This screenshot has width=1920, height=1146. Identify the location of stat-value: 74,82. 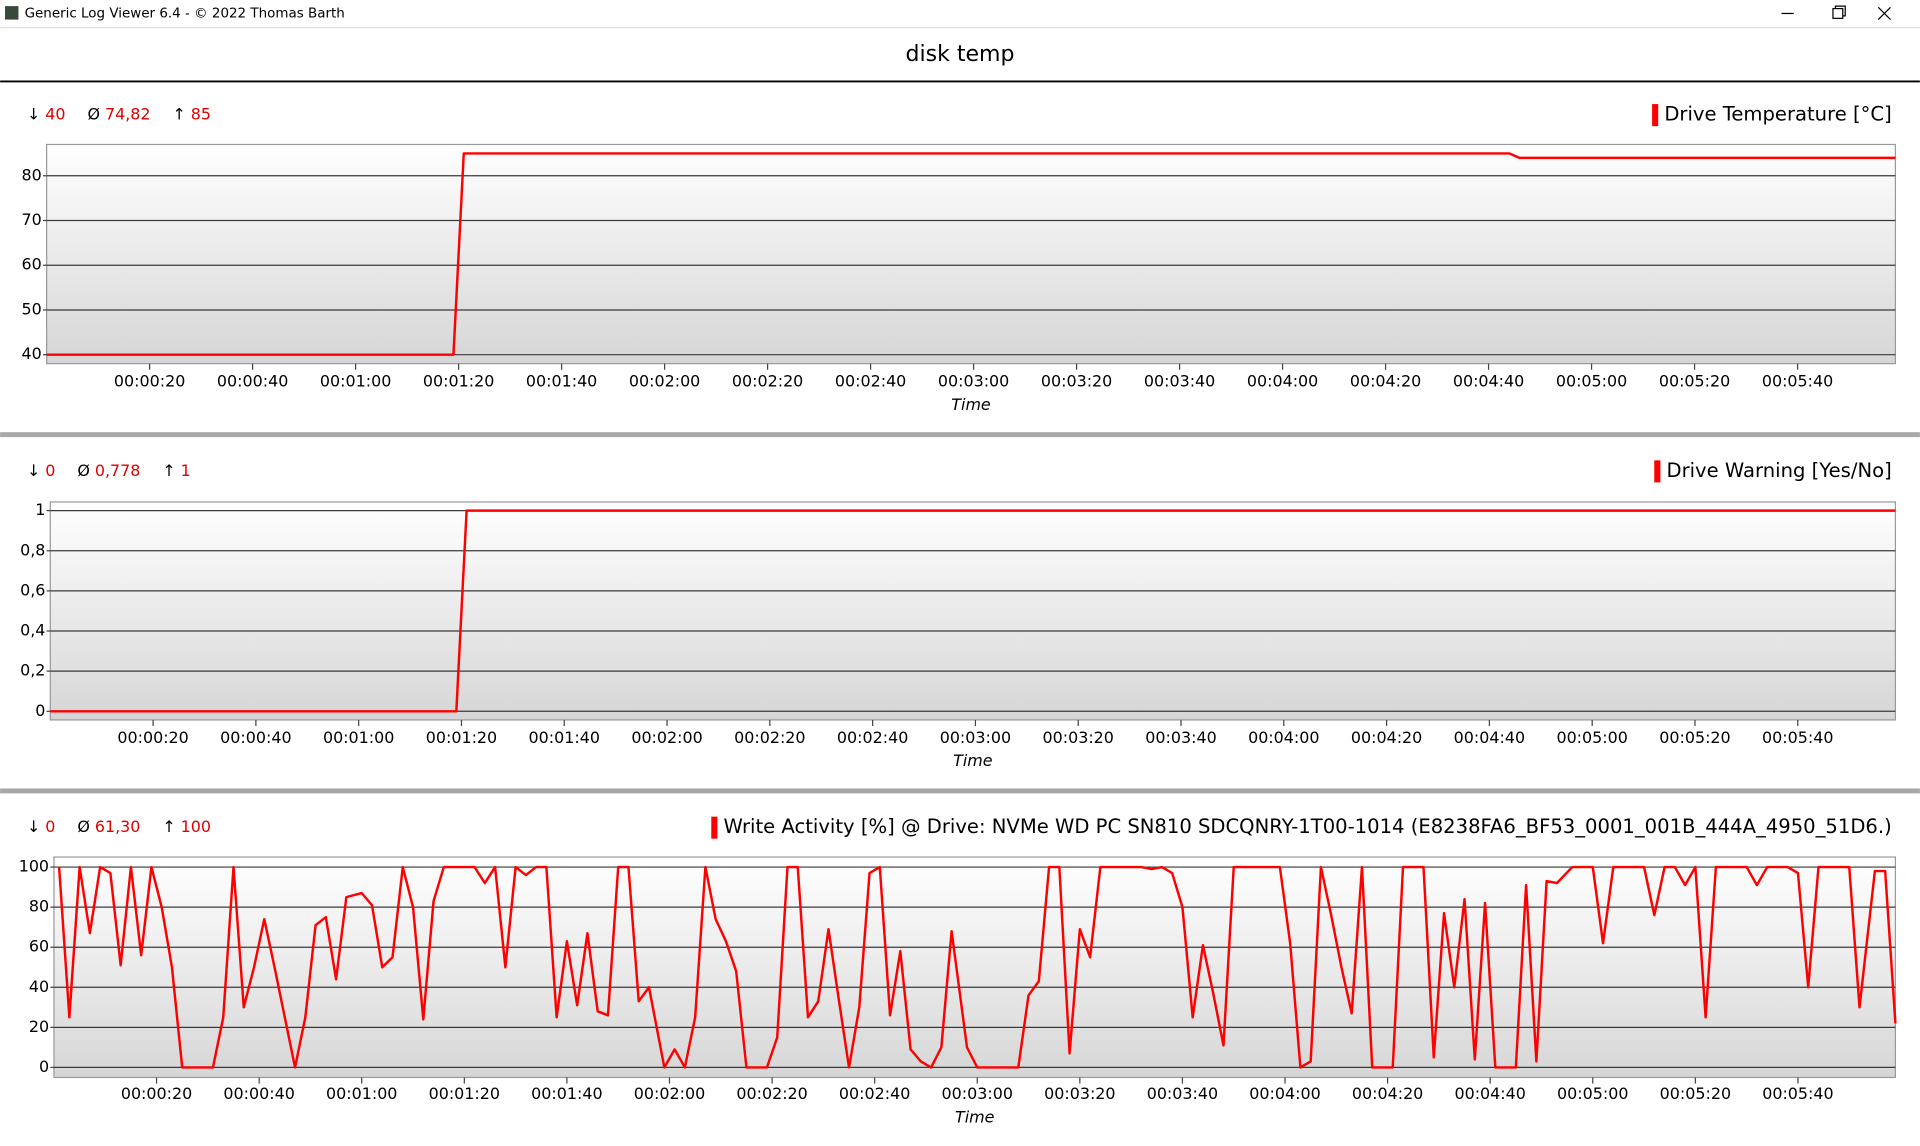
(128, 114).